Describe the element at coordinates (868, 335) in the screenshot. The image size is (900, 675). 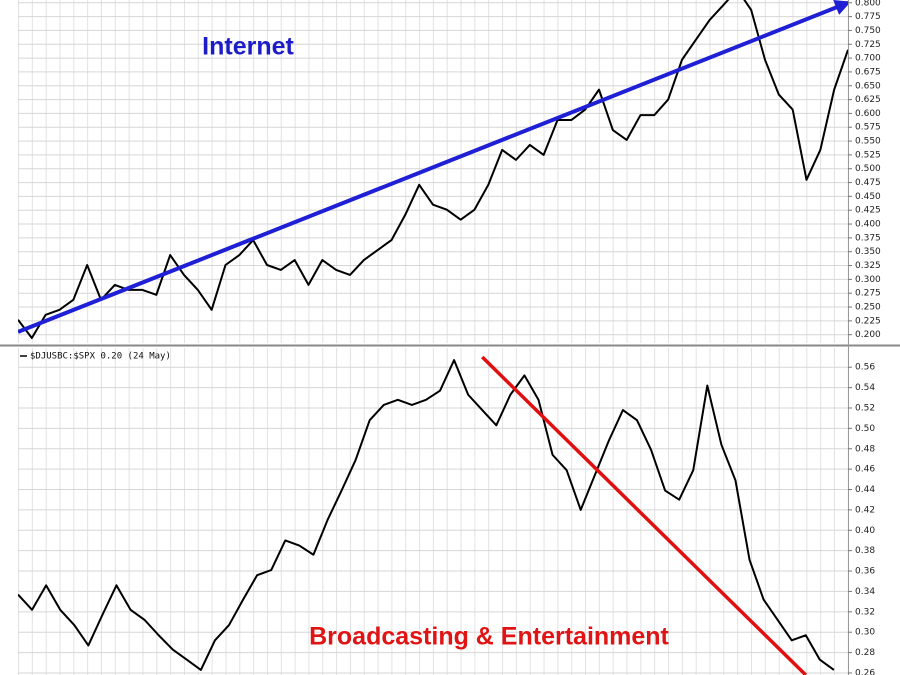
I see `y-tick-label: 0.200` at that location.